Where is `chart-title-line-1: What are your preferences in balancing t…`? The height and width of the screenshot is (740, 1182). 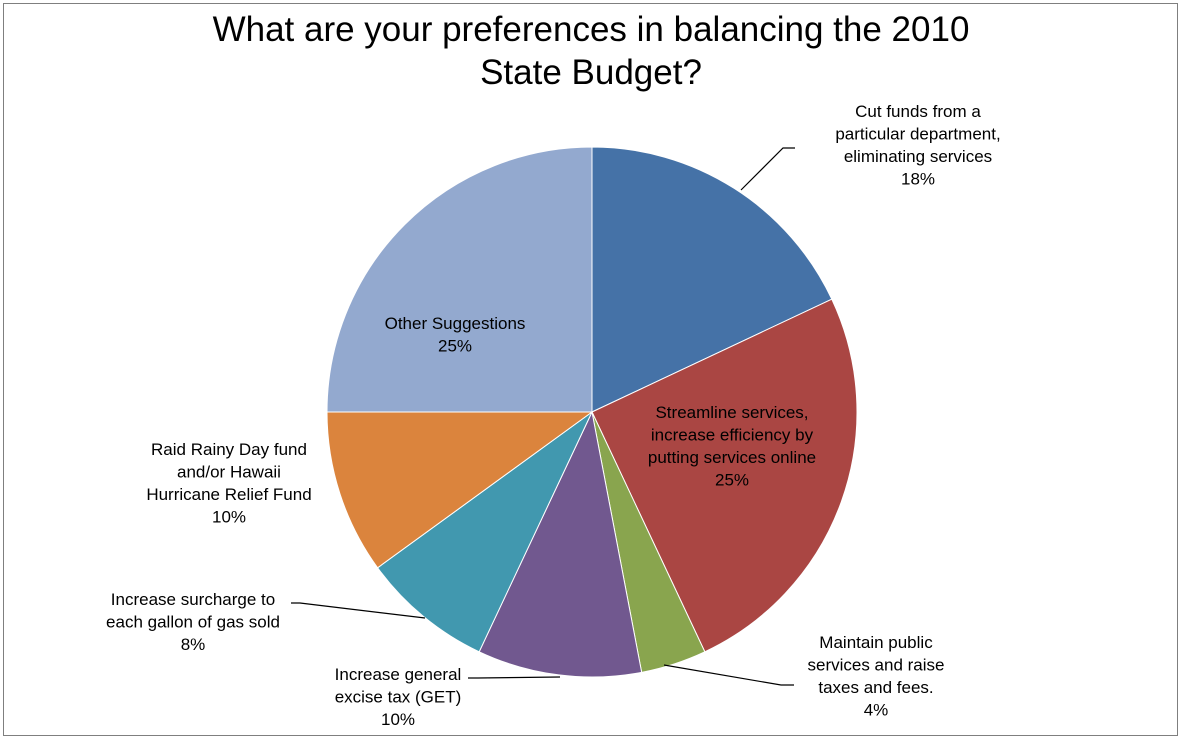
chart-title-line-1: What are your preferences in balancing t… is located at coordinates (591, 29).